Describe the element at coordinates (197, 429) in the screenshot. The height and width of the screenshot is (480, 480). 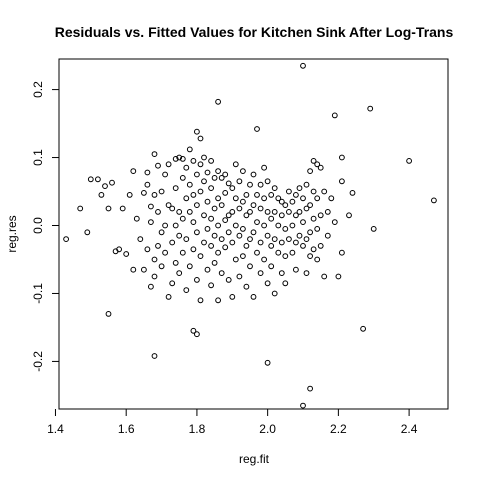
I see `x-tick-label: 1.8` at that location.